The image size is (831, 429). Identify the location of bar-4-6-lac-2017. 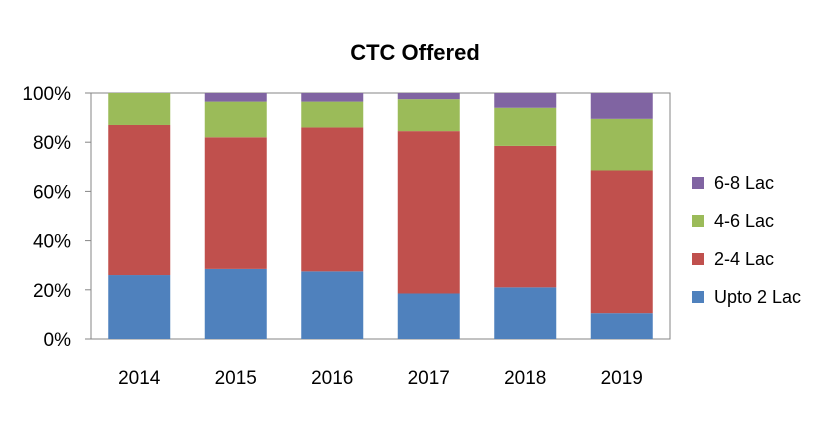
(428, 115).